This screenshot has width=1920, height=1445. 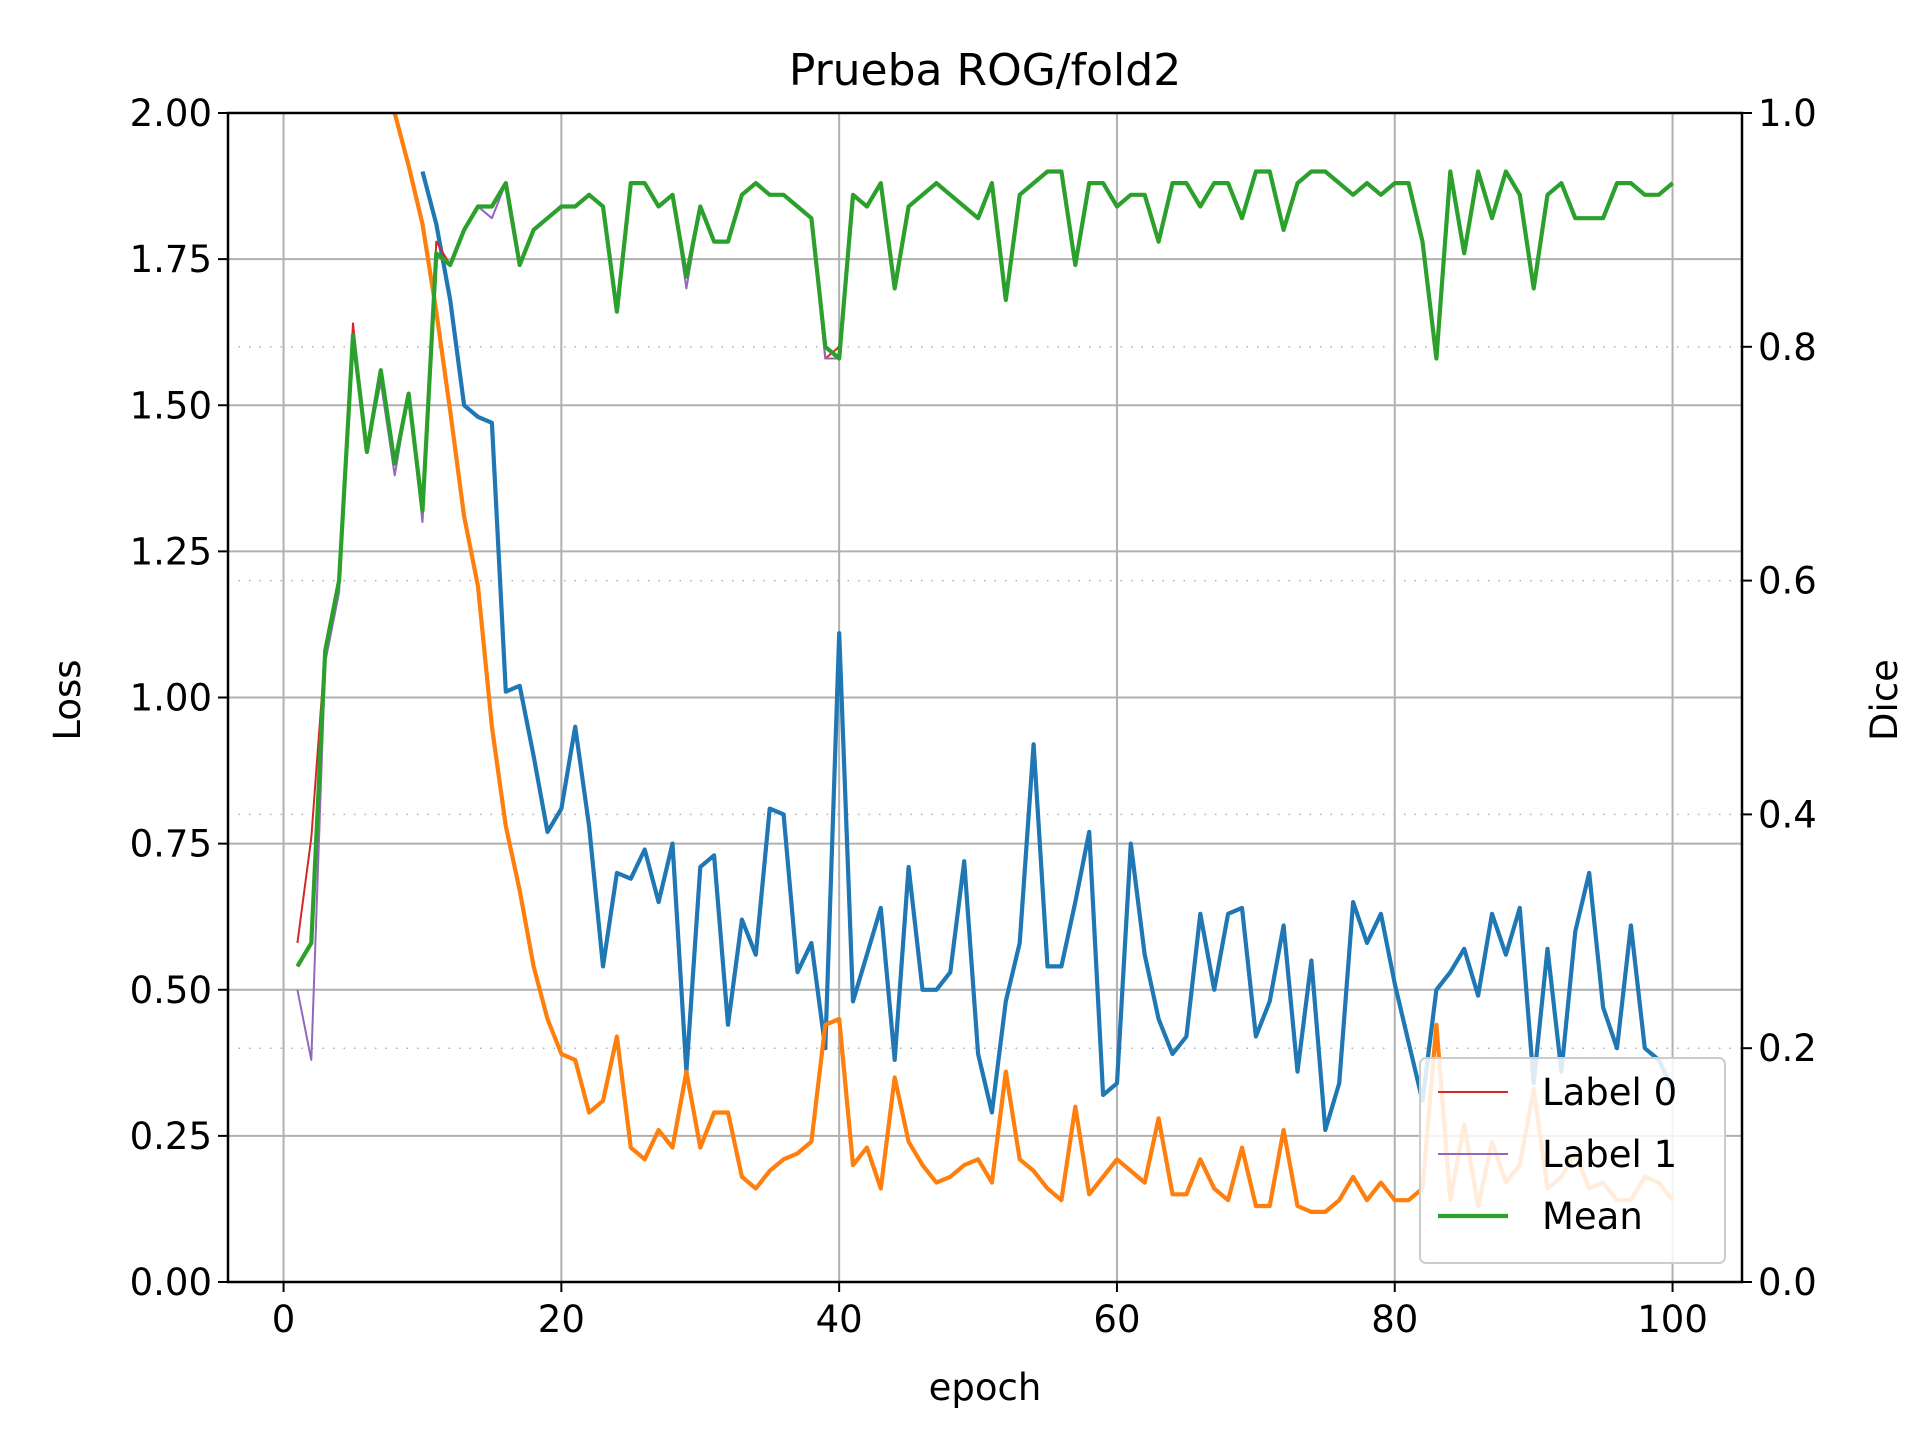 I want to click on legend: Label 0 Label 1 Mean, so click(x=1572, y=1160).